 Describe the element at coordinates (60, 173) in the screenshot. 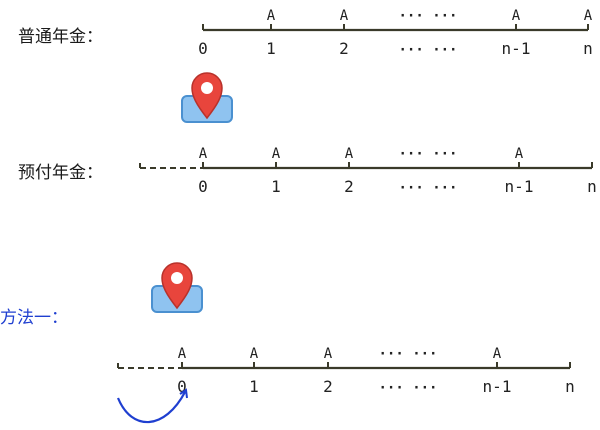

I see `prepaid-annuity-label: 预付年金：` at that location.